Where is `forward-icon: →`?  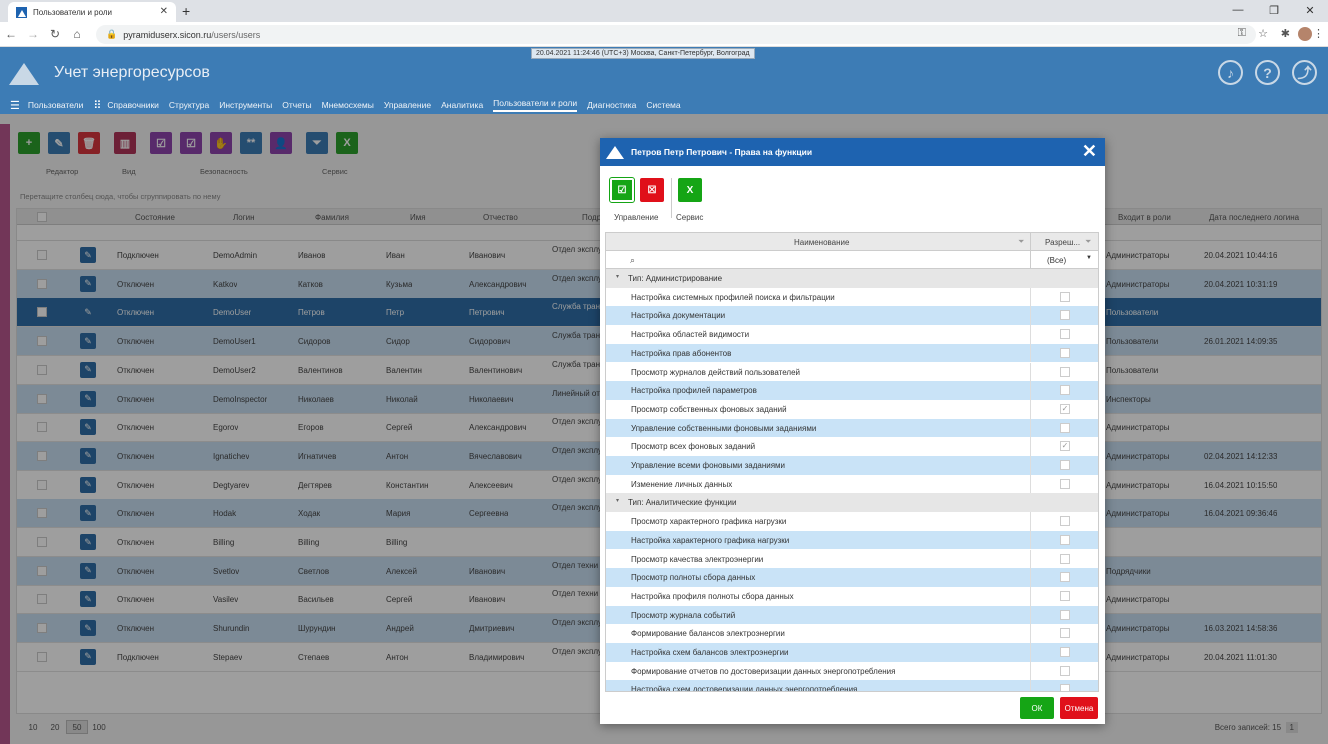 forward-icon: → is located at coordinates (33, 34).